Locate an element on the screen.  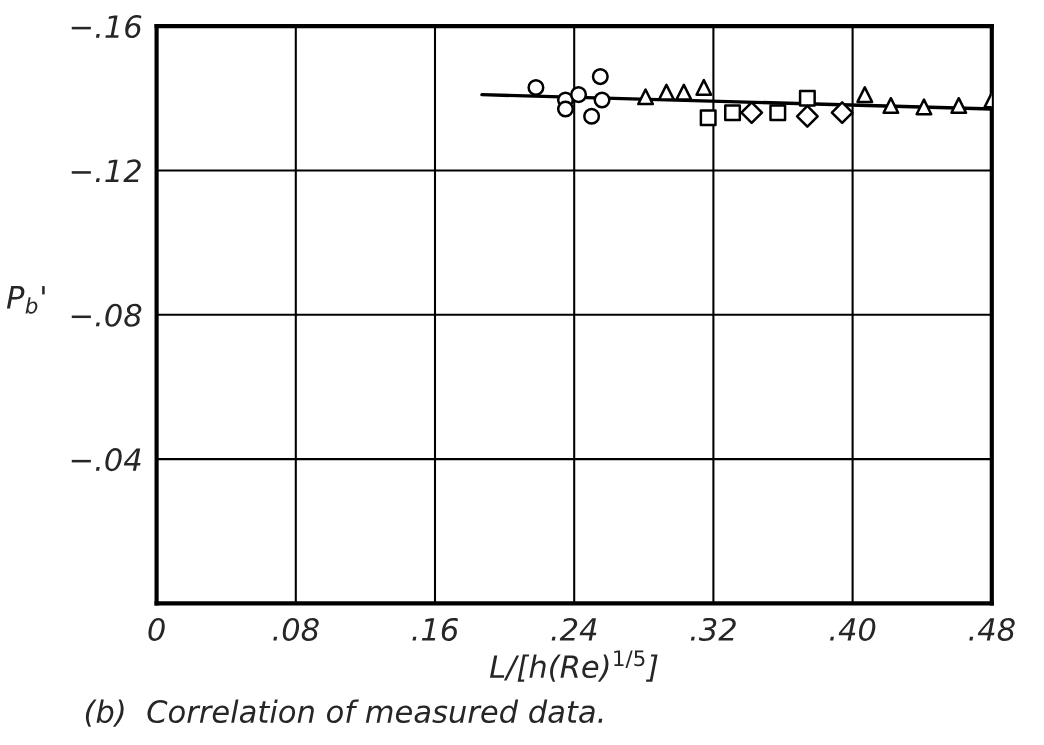
y-tick-label: −.16 is located at coordinates (106, 27).